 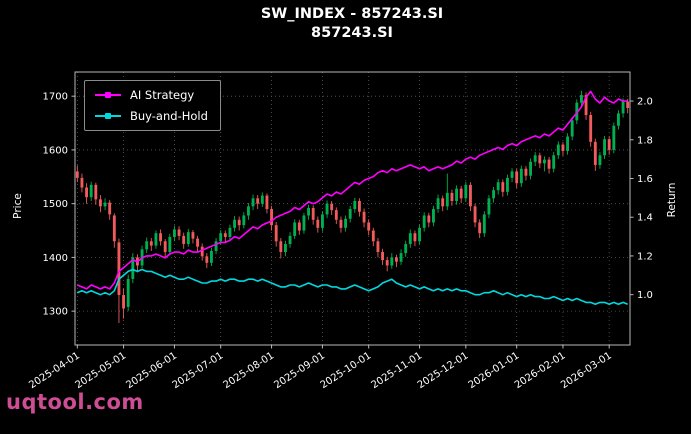 I want to click on svg-text: 1700, so click(x=55, y=97).